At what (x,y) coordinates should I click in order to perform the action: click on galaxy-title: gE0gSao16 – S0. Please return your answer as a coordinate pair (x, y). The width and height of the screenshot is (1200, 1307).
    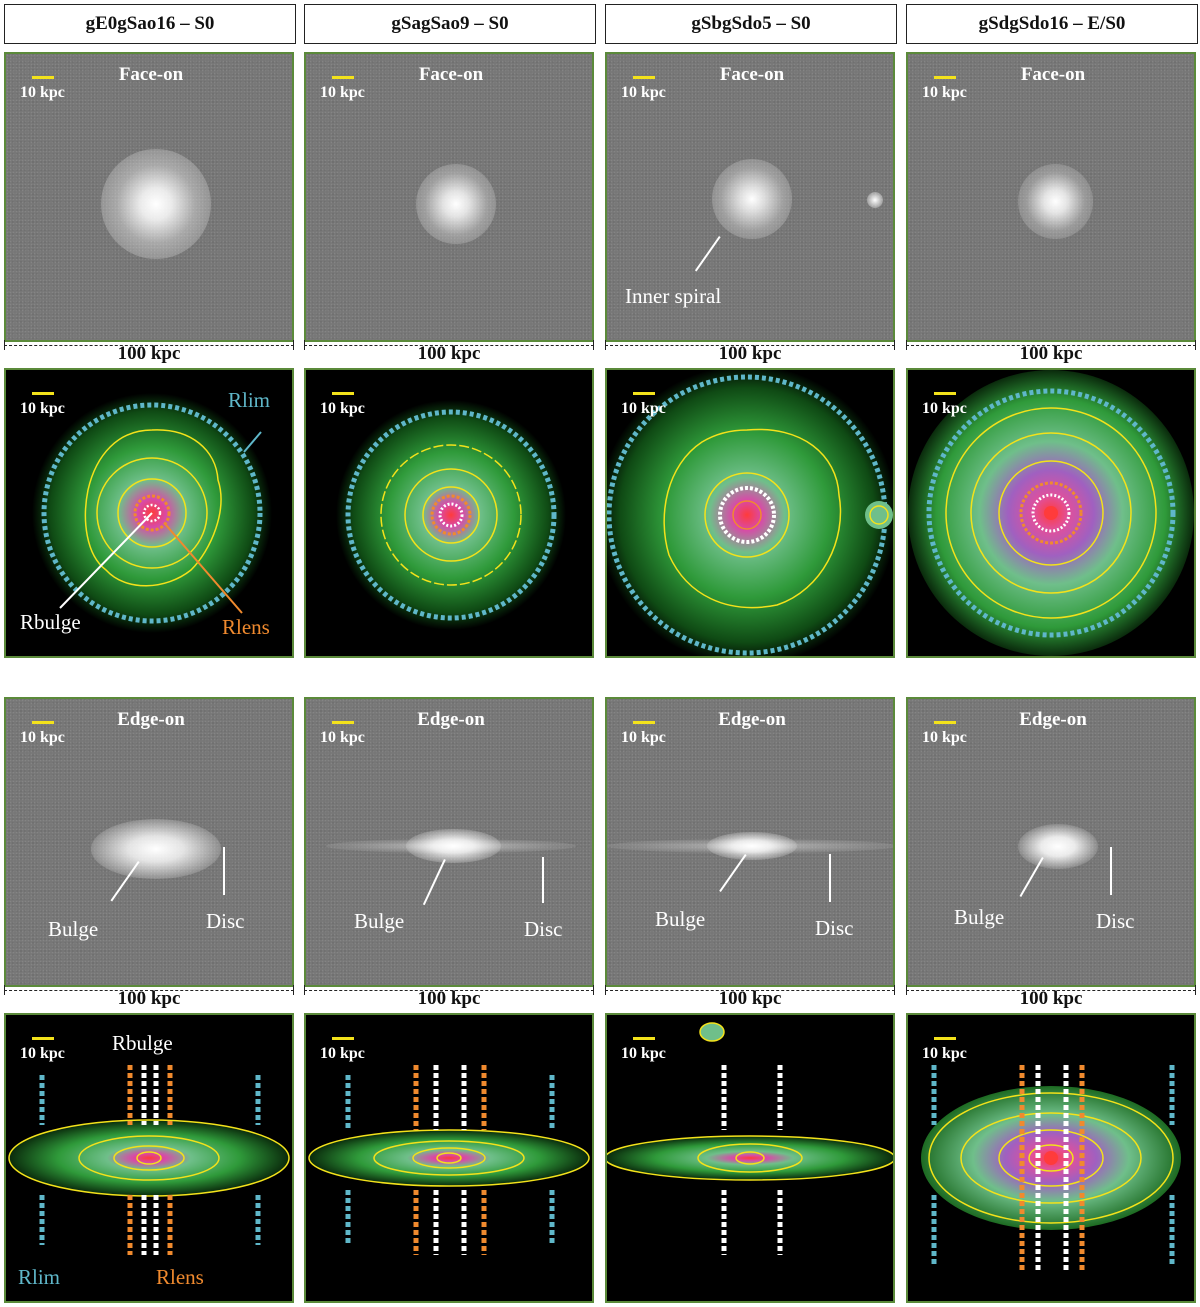
    Looking at the image, I should click on (150, 24).